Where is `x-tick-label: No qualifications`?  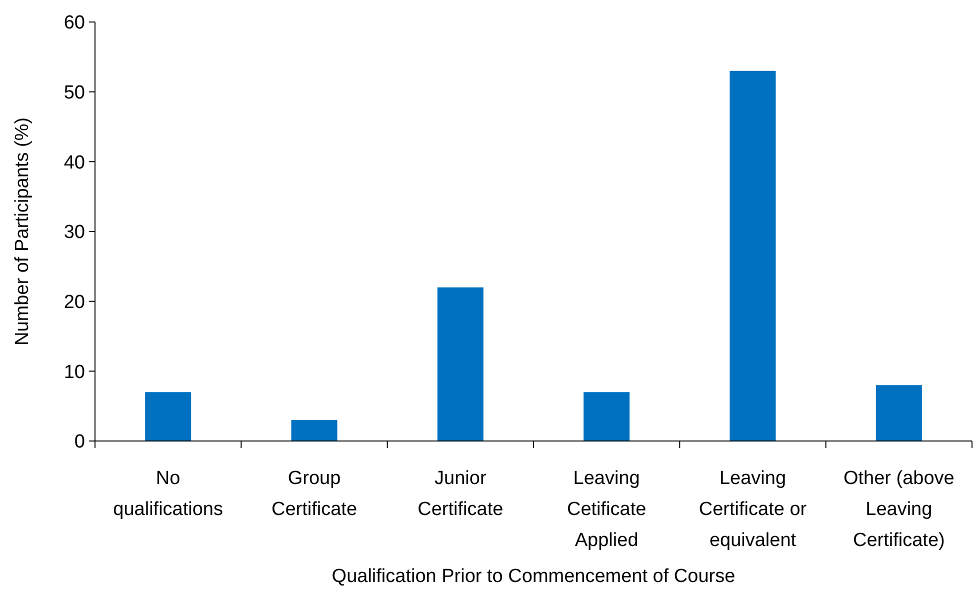
x-tick-label: No qualifications is located at coordinates (168, 494).